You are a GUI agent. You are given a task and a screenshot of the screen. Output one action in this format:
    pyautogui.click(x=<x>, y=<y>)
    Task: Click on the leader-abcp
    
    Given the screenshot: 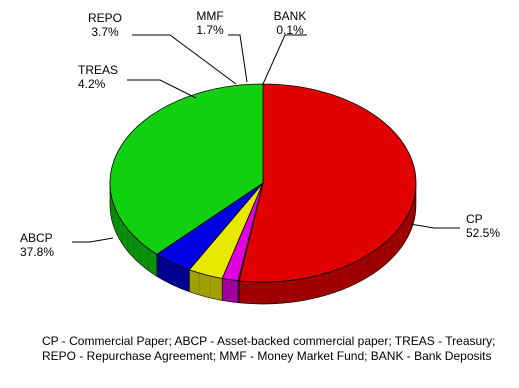 What is the action you would take?
    pyautogui.click(x=93, y=240)
    